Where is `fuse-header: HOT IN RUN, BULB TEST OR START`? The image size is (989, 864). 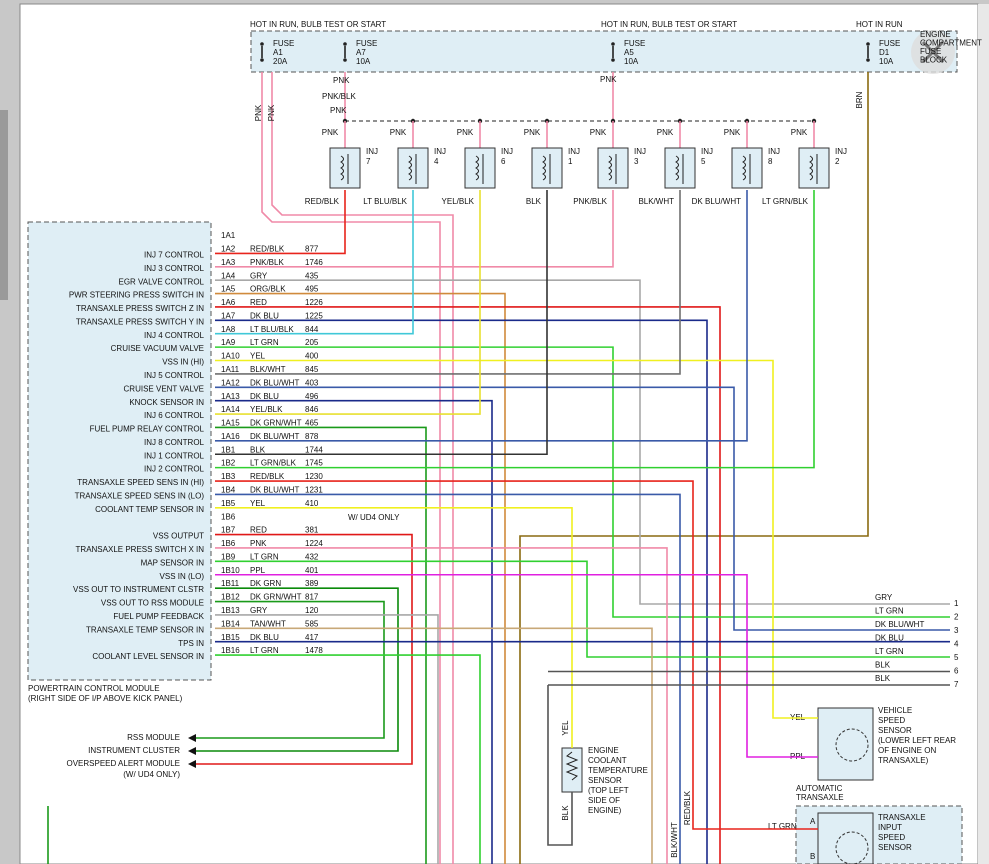
fuse-header: HOT IN RUN, BULB TEST OR START is located at coordinates (669, 24).